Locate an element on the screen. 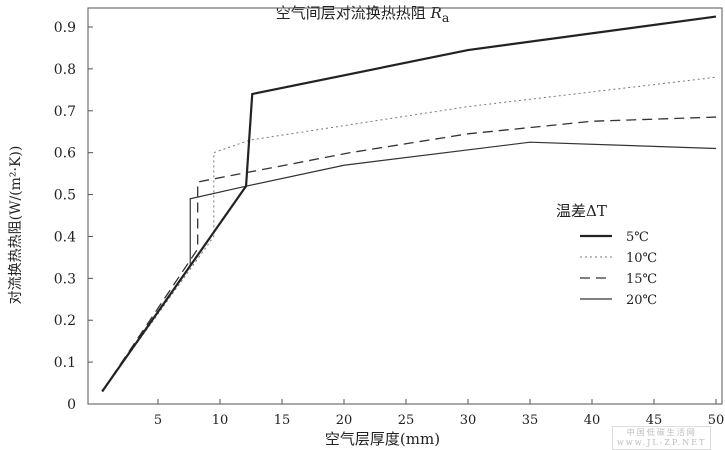 This screenshot has height=450, width=725. y-tick-label: 0.4 is located at coordinates (65, 237).